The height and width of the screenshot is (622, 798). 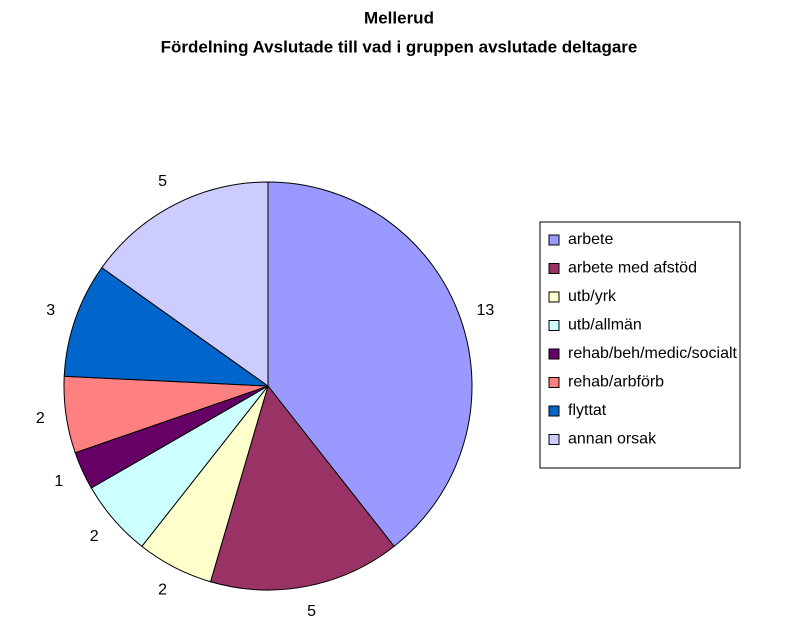 What do you see at coordinates (653, 353) in the screenshot?
I see `legend-label: rehab/beh/medic/socialt` at bounding box center [653, 353].